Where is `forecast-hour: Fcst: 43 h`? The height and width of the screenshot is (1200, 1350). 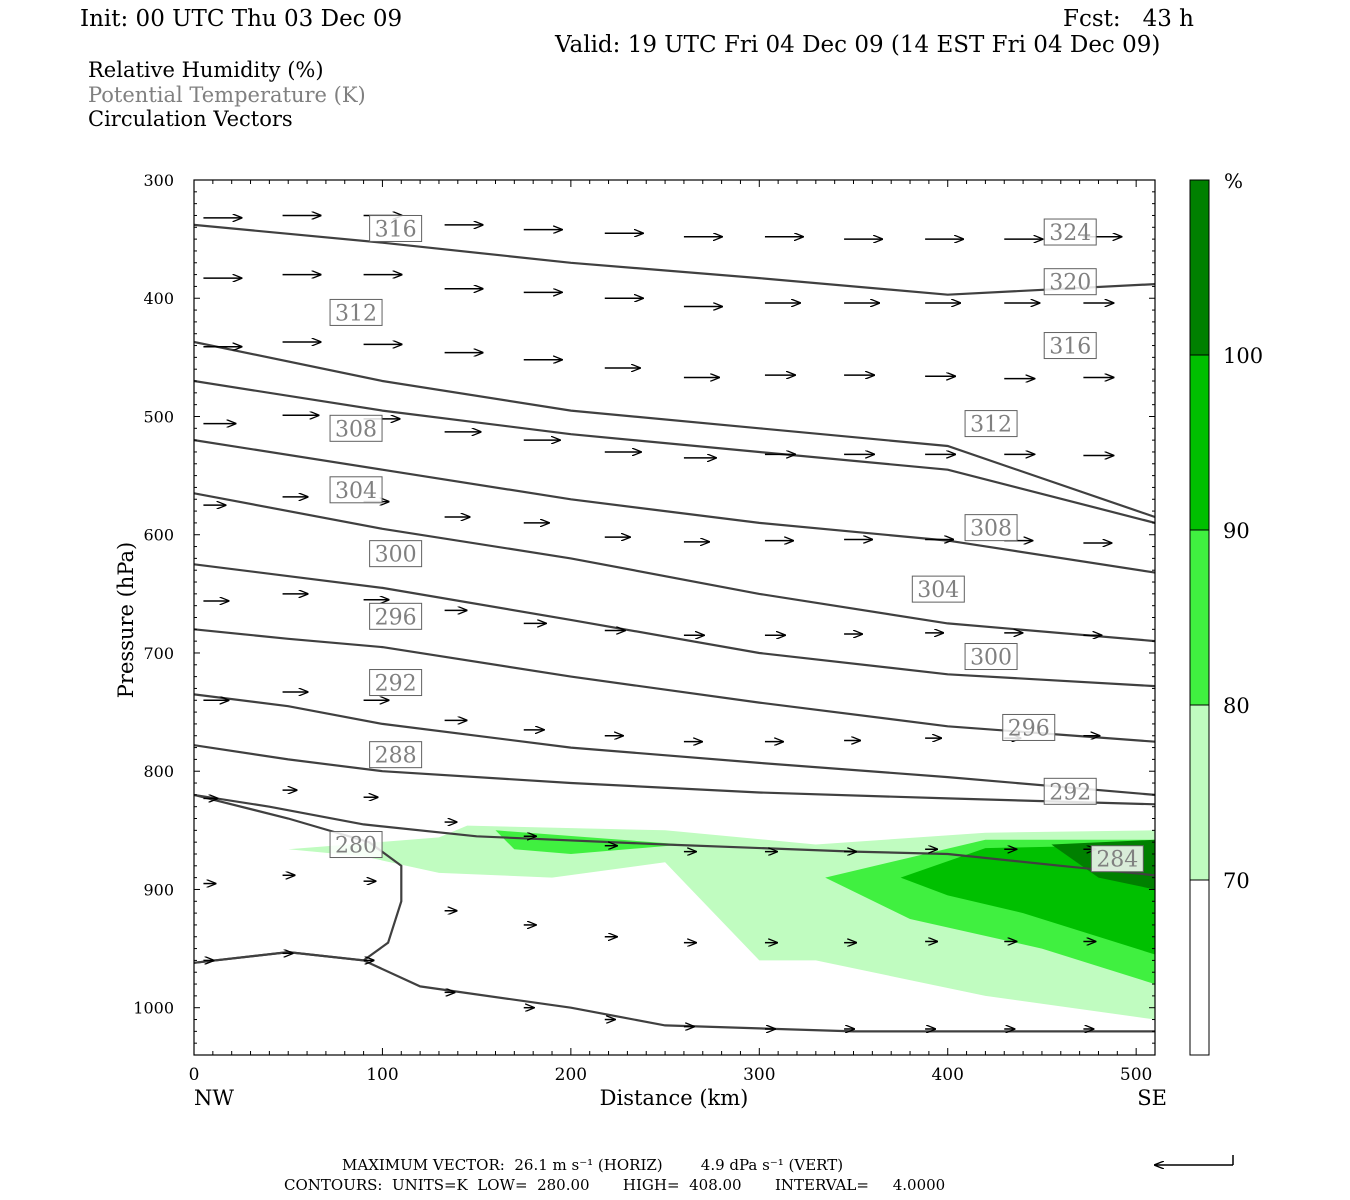 forecast-hour: Fcst: 43 h is located at coordinates (1128, 19).